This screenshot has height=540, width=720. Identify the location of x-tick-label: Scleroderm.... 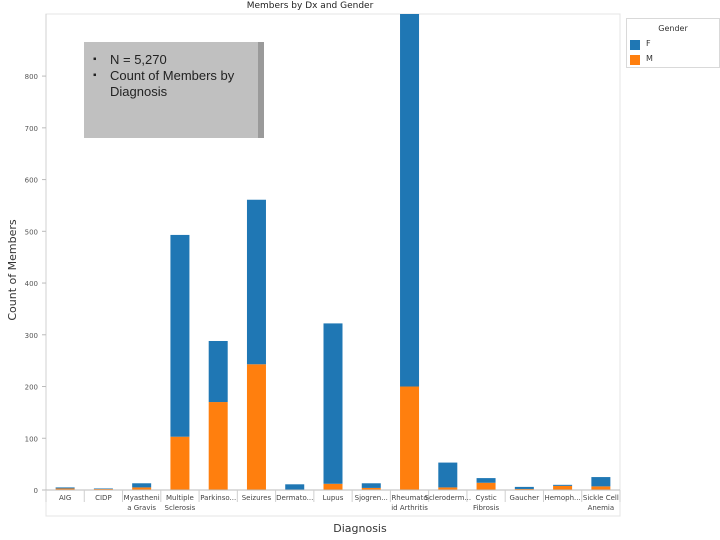
(448, 498).